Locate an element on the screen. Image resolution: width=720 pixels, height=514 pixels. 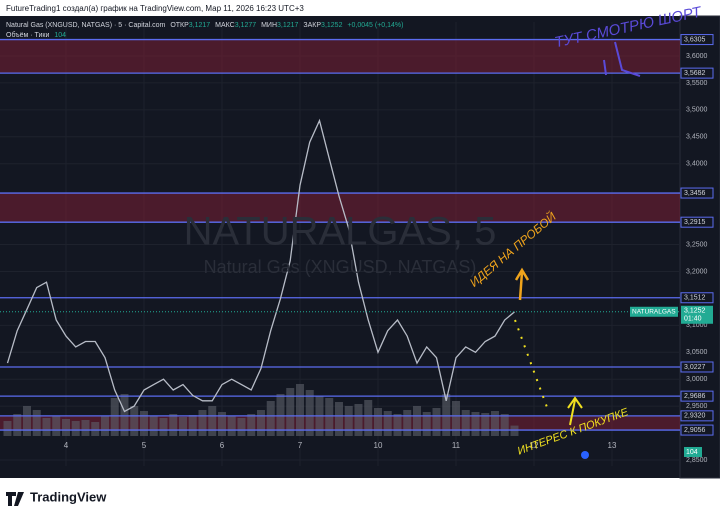
current-name-tag is located at coordinates (654, 311).